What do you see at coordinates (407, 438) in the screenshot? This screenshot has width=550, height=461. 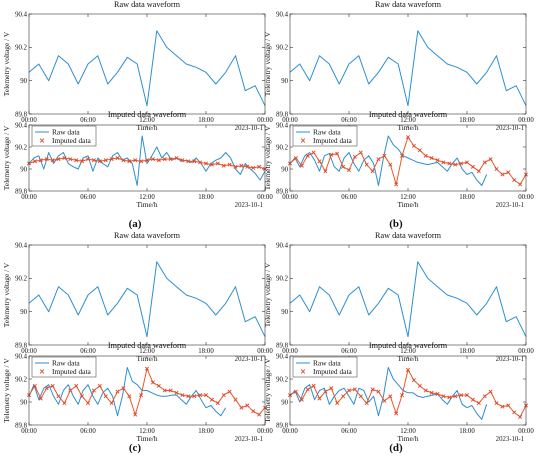 I see `x-axis-label: Time/h` at bounding box center [407, 438].